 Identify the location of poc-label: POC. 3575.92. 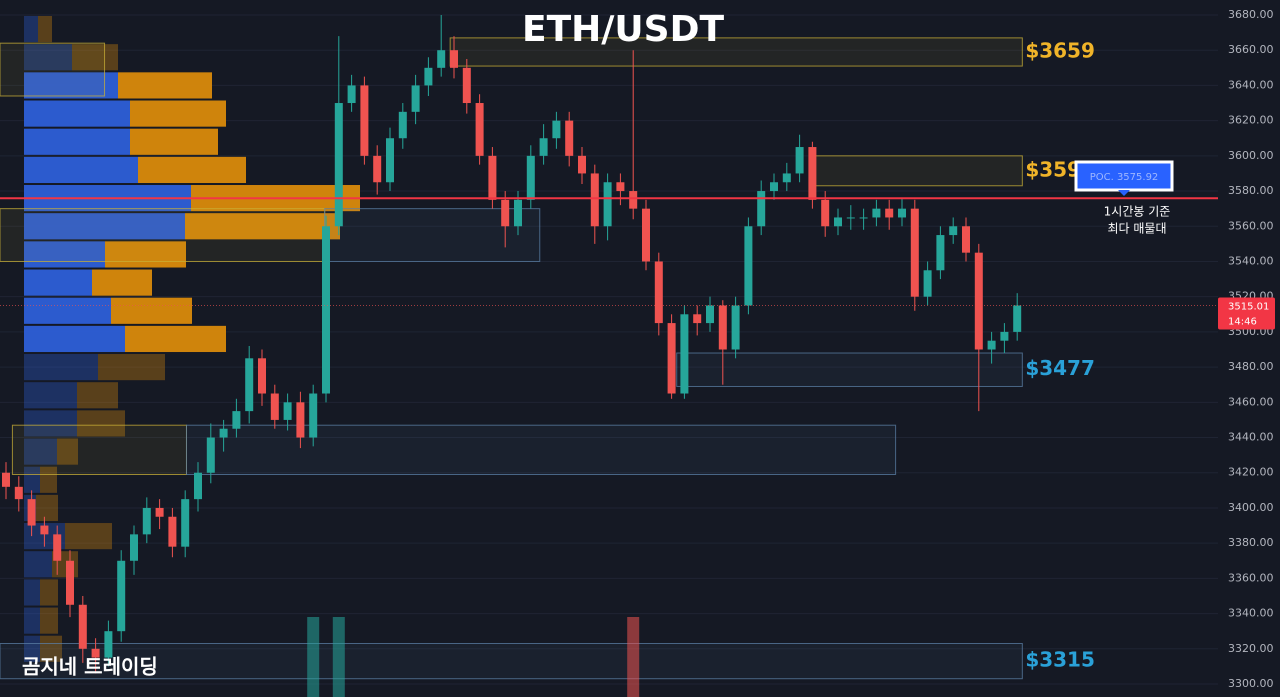
(1124, 177).